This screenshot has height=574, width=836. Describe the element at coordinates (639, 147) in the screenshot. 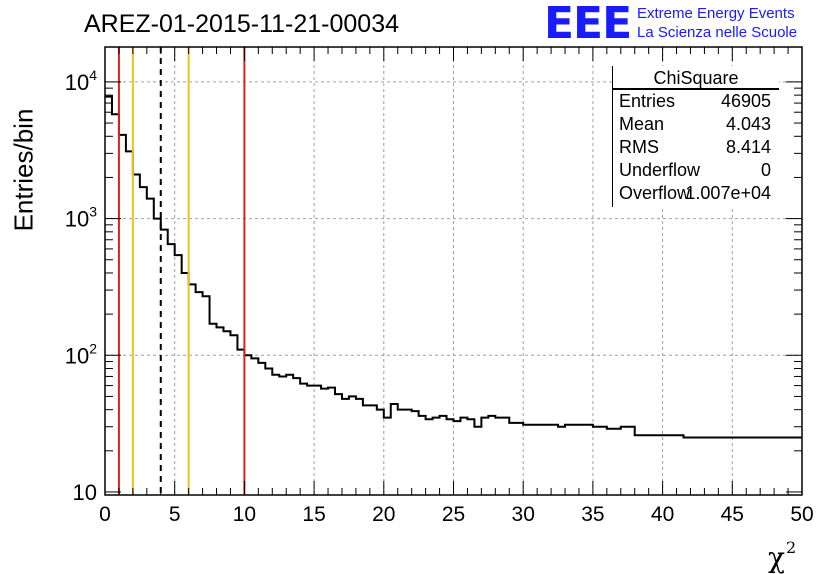

I see `stats-key: RMS` at that location.